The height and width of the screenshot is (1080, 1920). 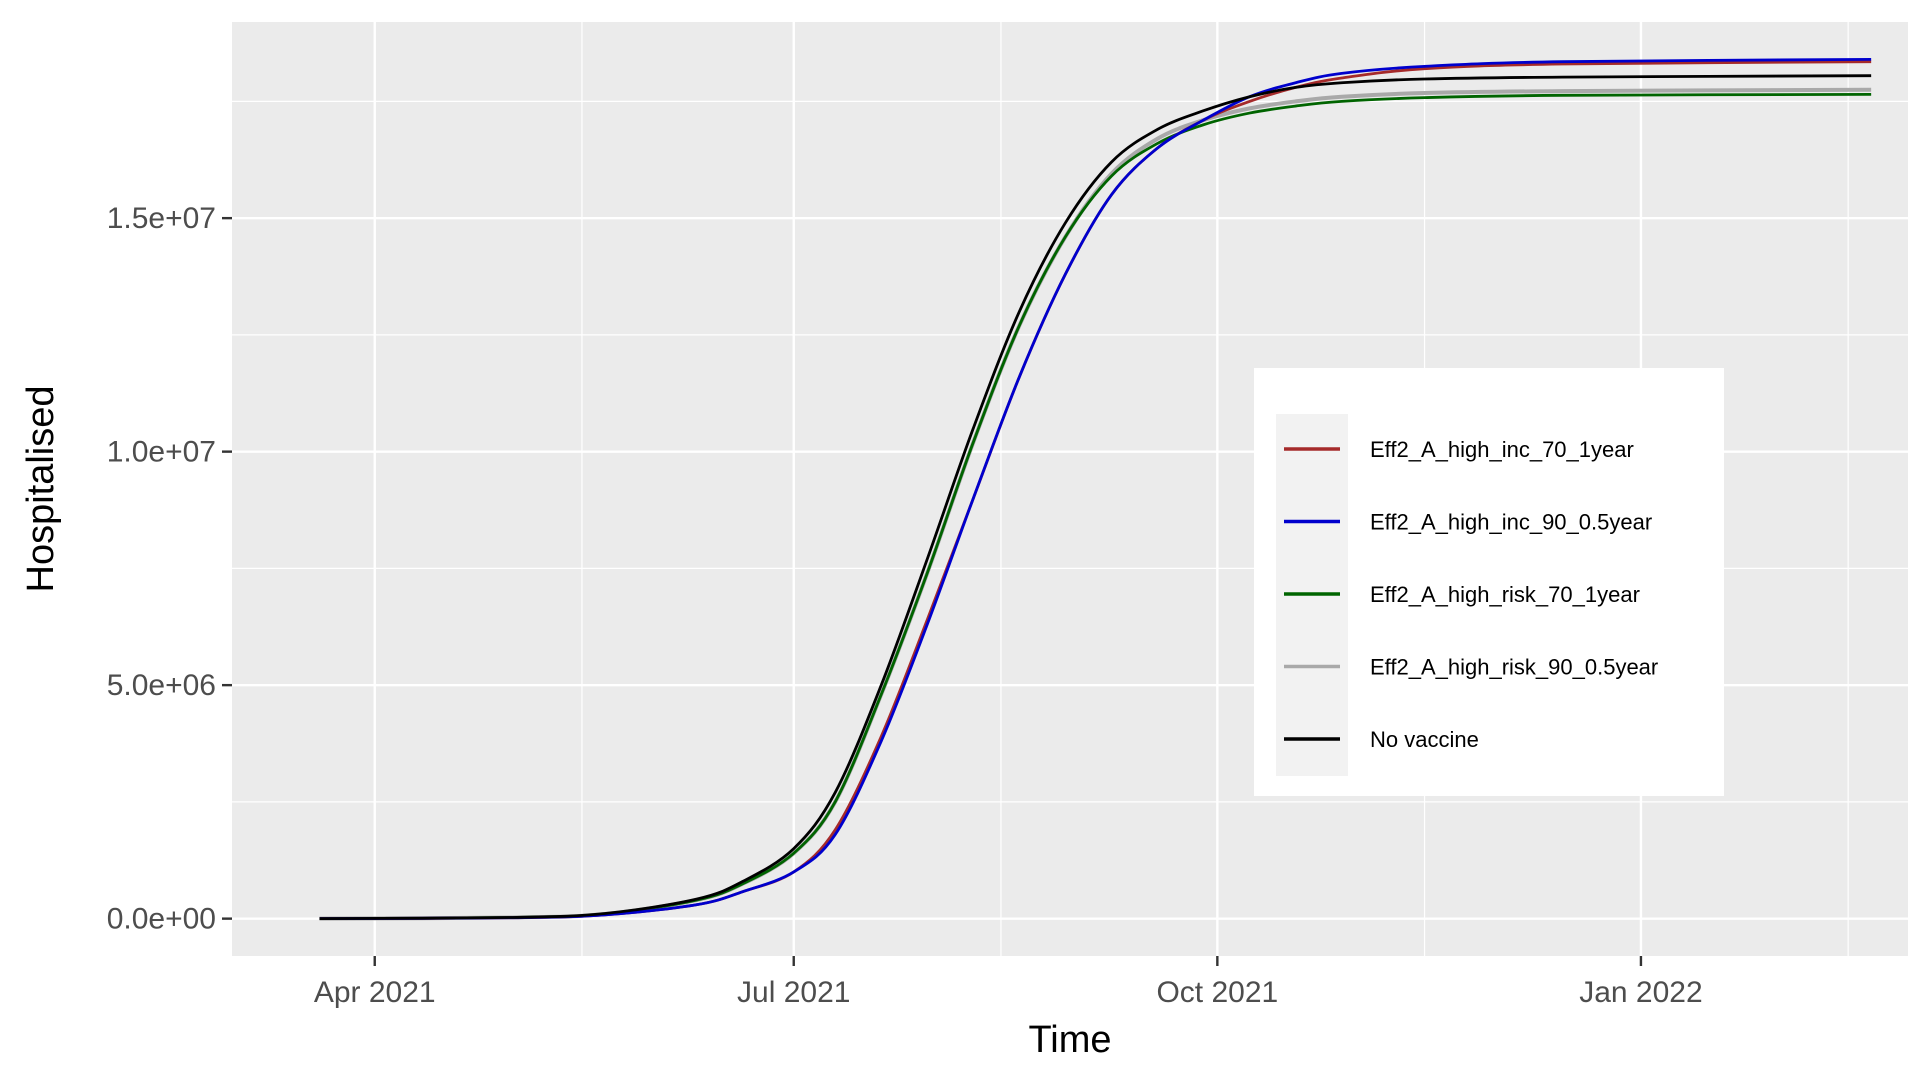 I want to click on y-tick-label: 1.0e+07, so click(x=161, y=452).